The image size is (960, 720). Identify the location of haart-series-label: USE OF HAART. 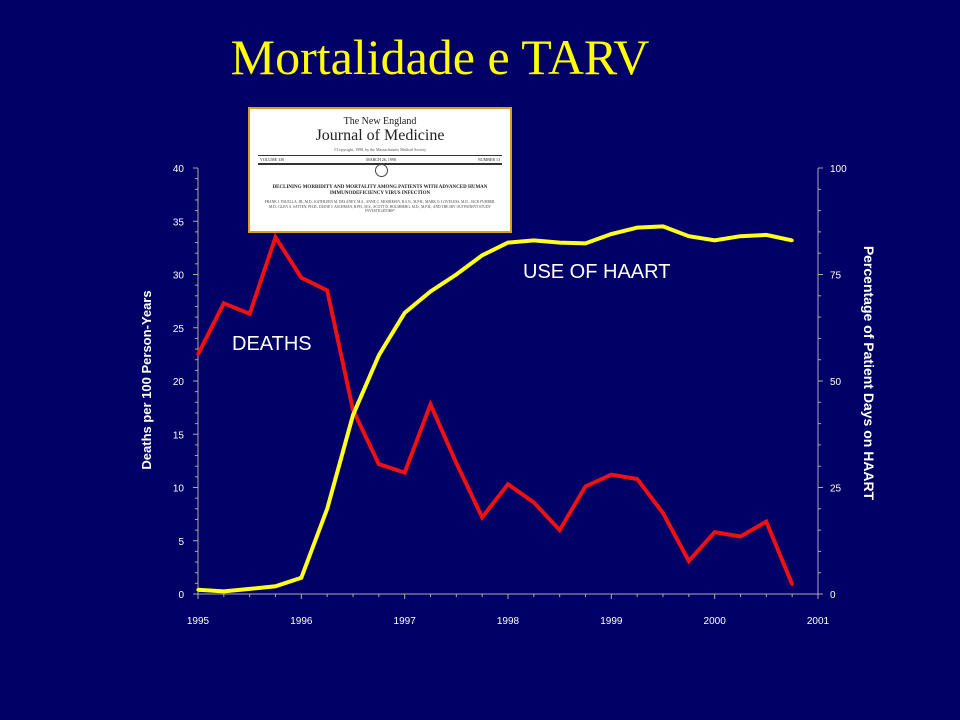
(596, 272).